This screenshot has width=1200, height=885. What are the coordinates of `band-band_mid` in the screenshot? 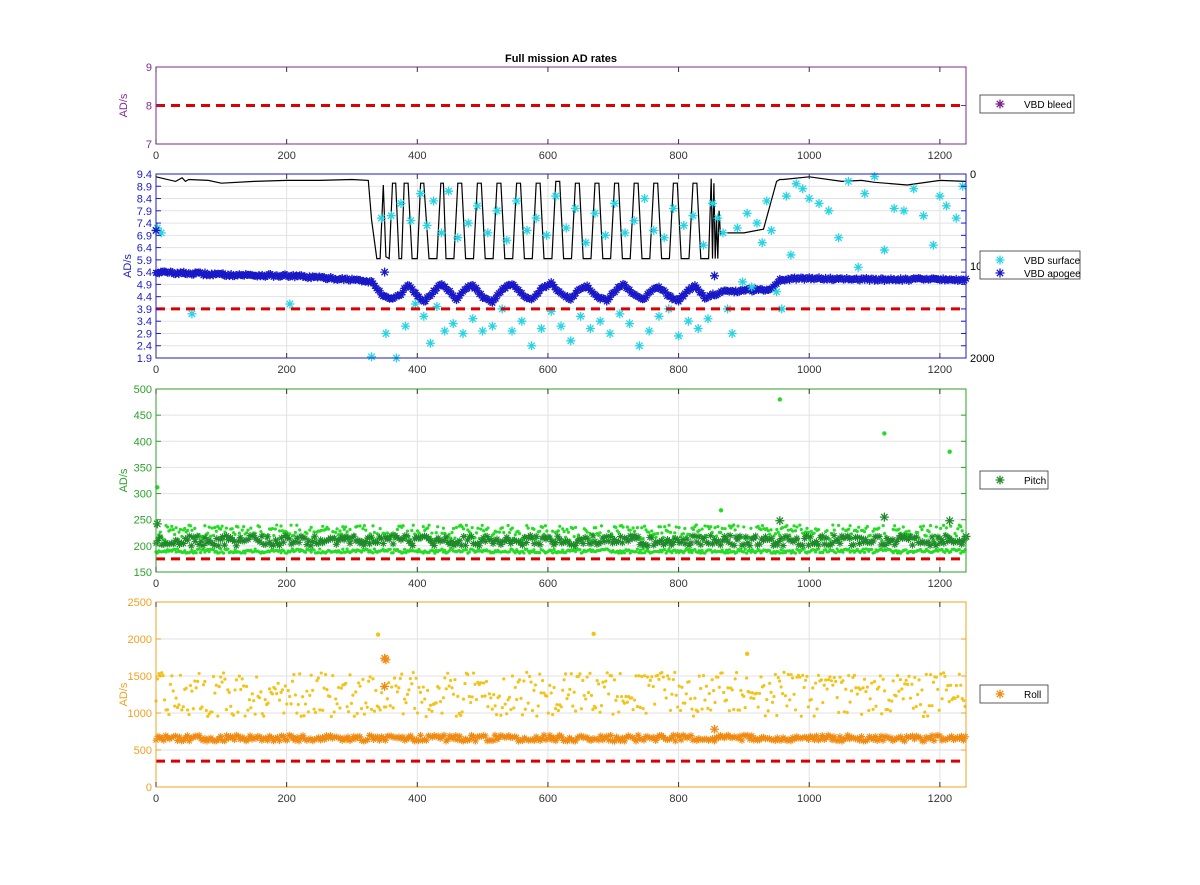 It's located at (560, 738).